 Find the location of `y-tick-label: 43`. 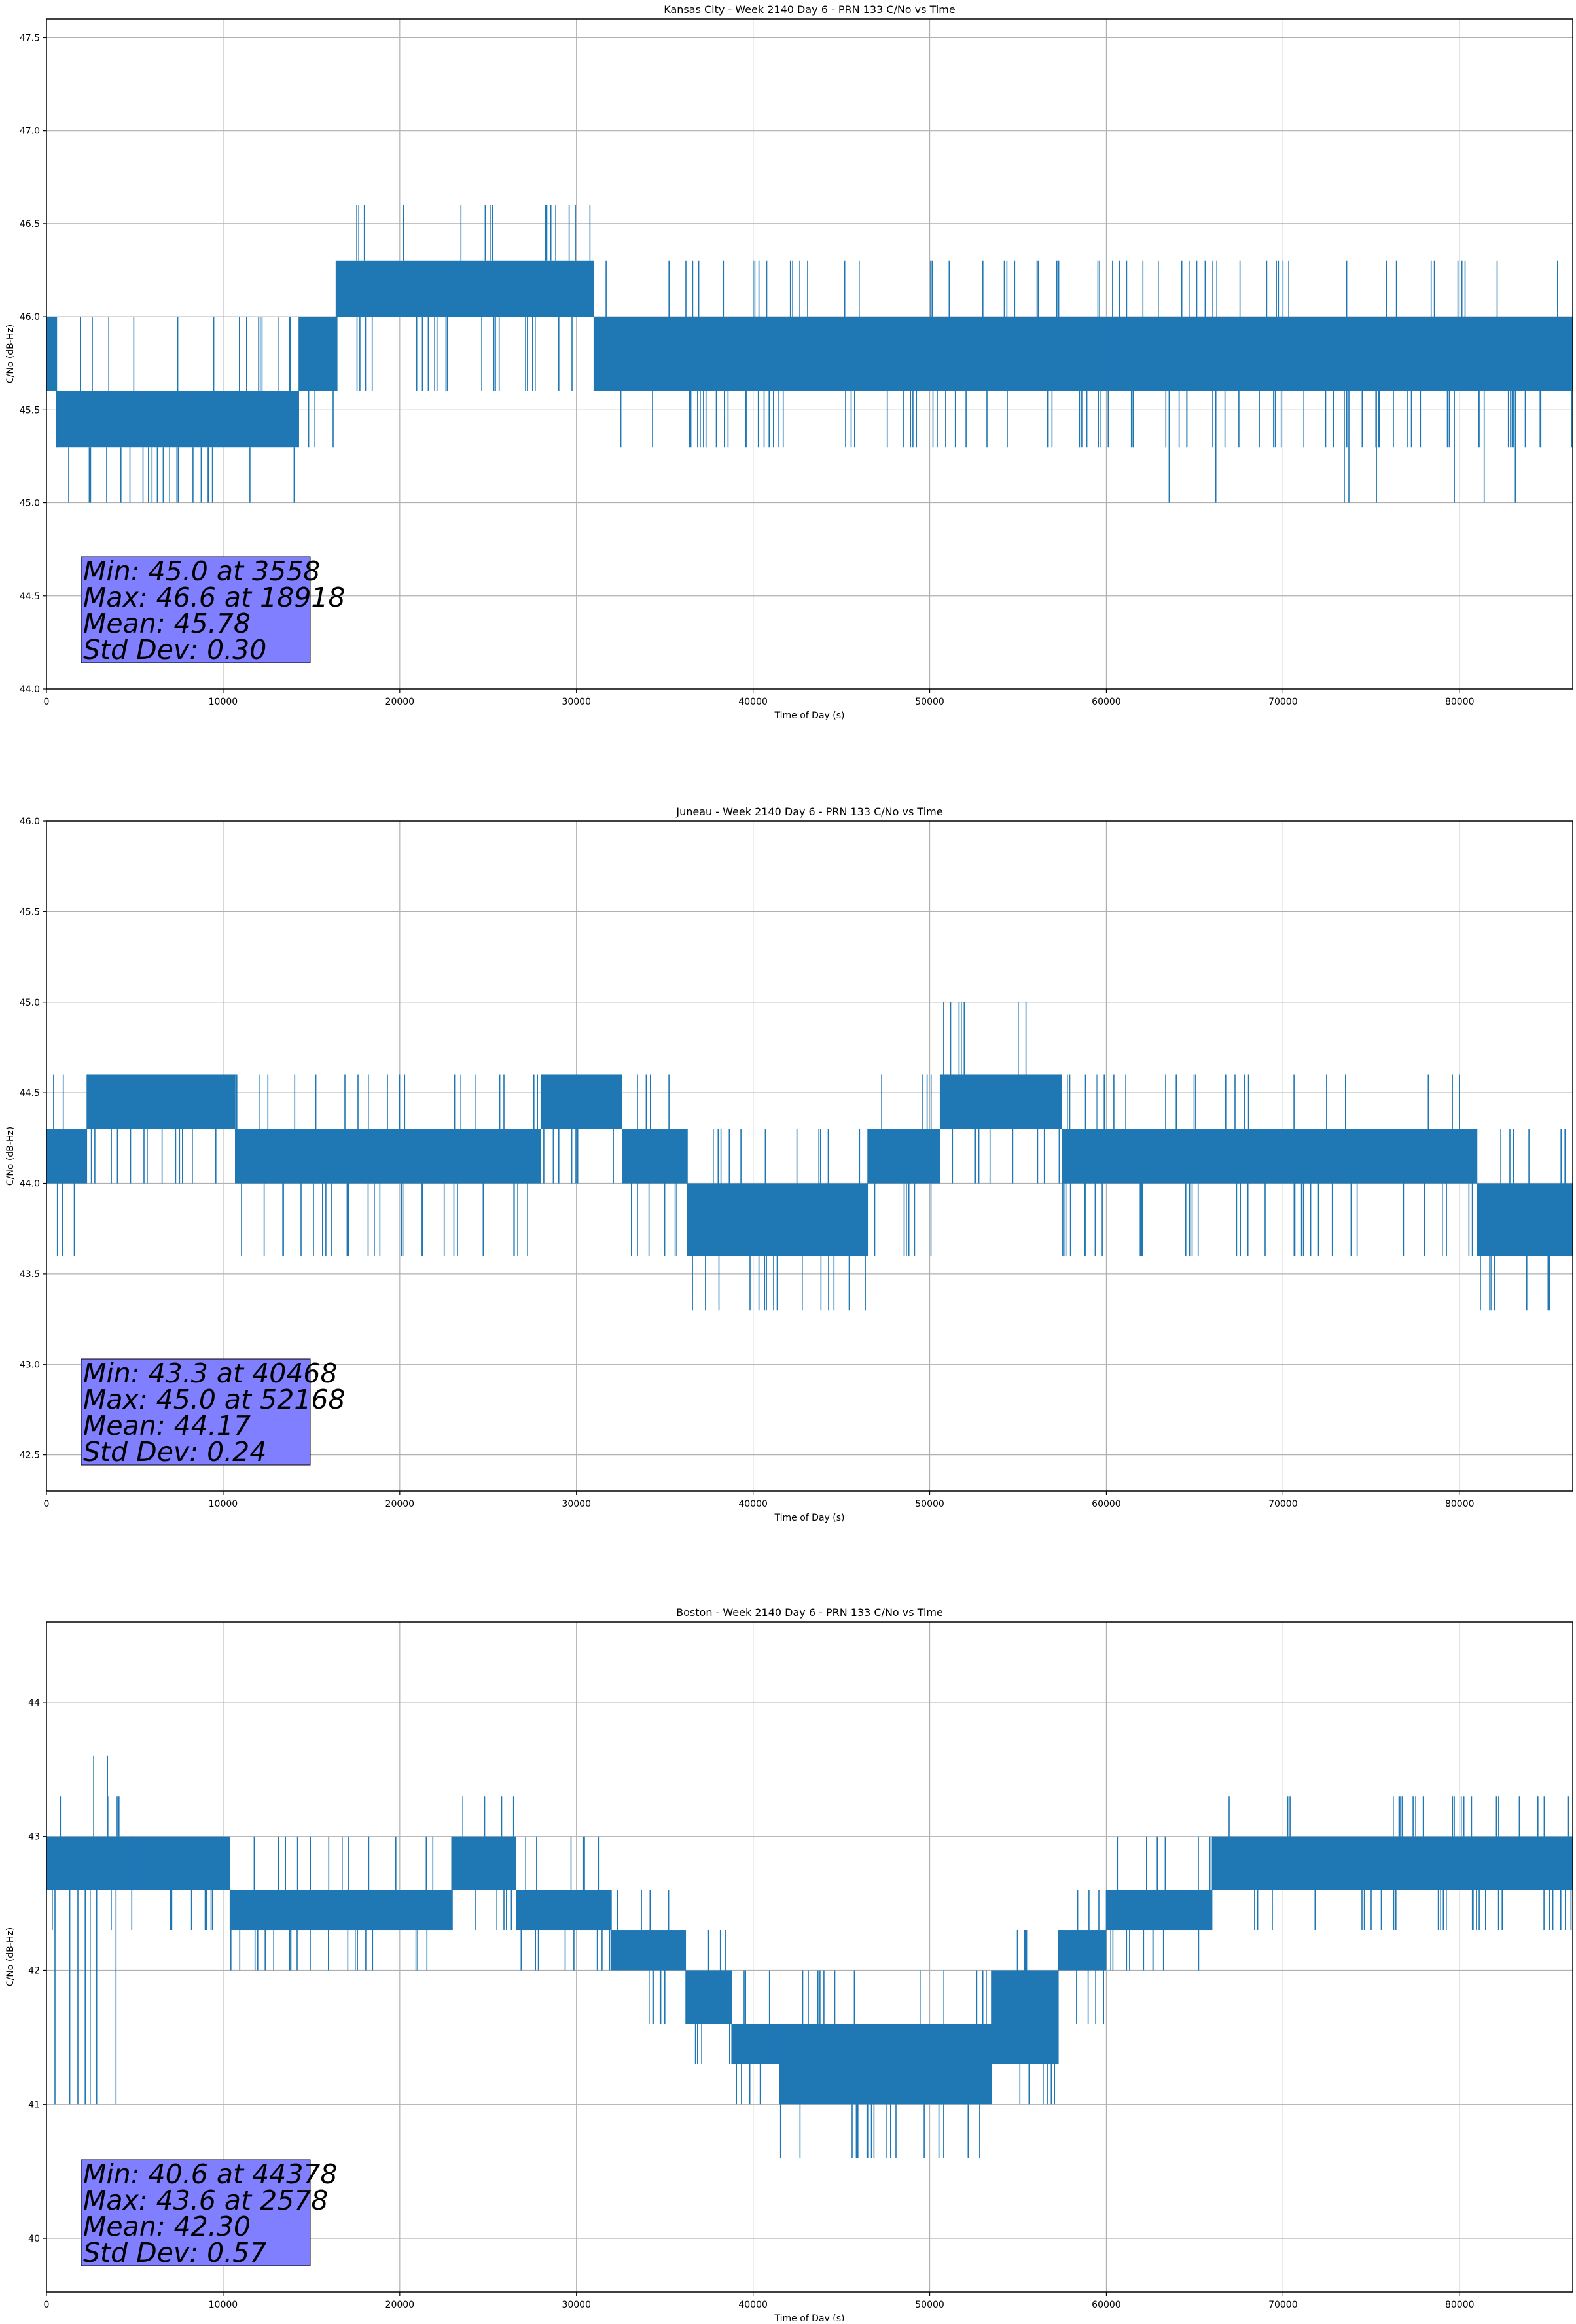

y-tick-label: 43 is located at coordinates (34, 1837).